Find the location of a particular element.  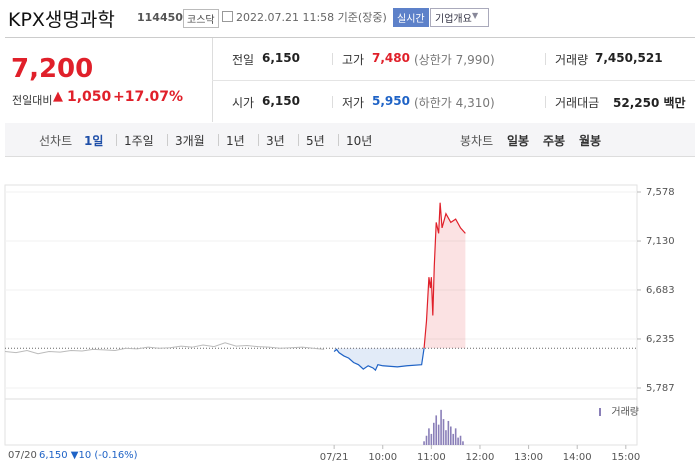

cell-label: 시가 is located at coordinates (243, 103).